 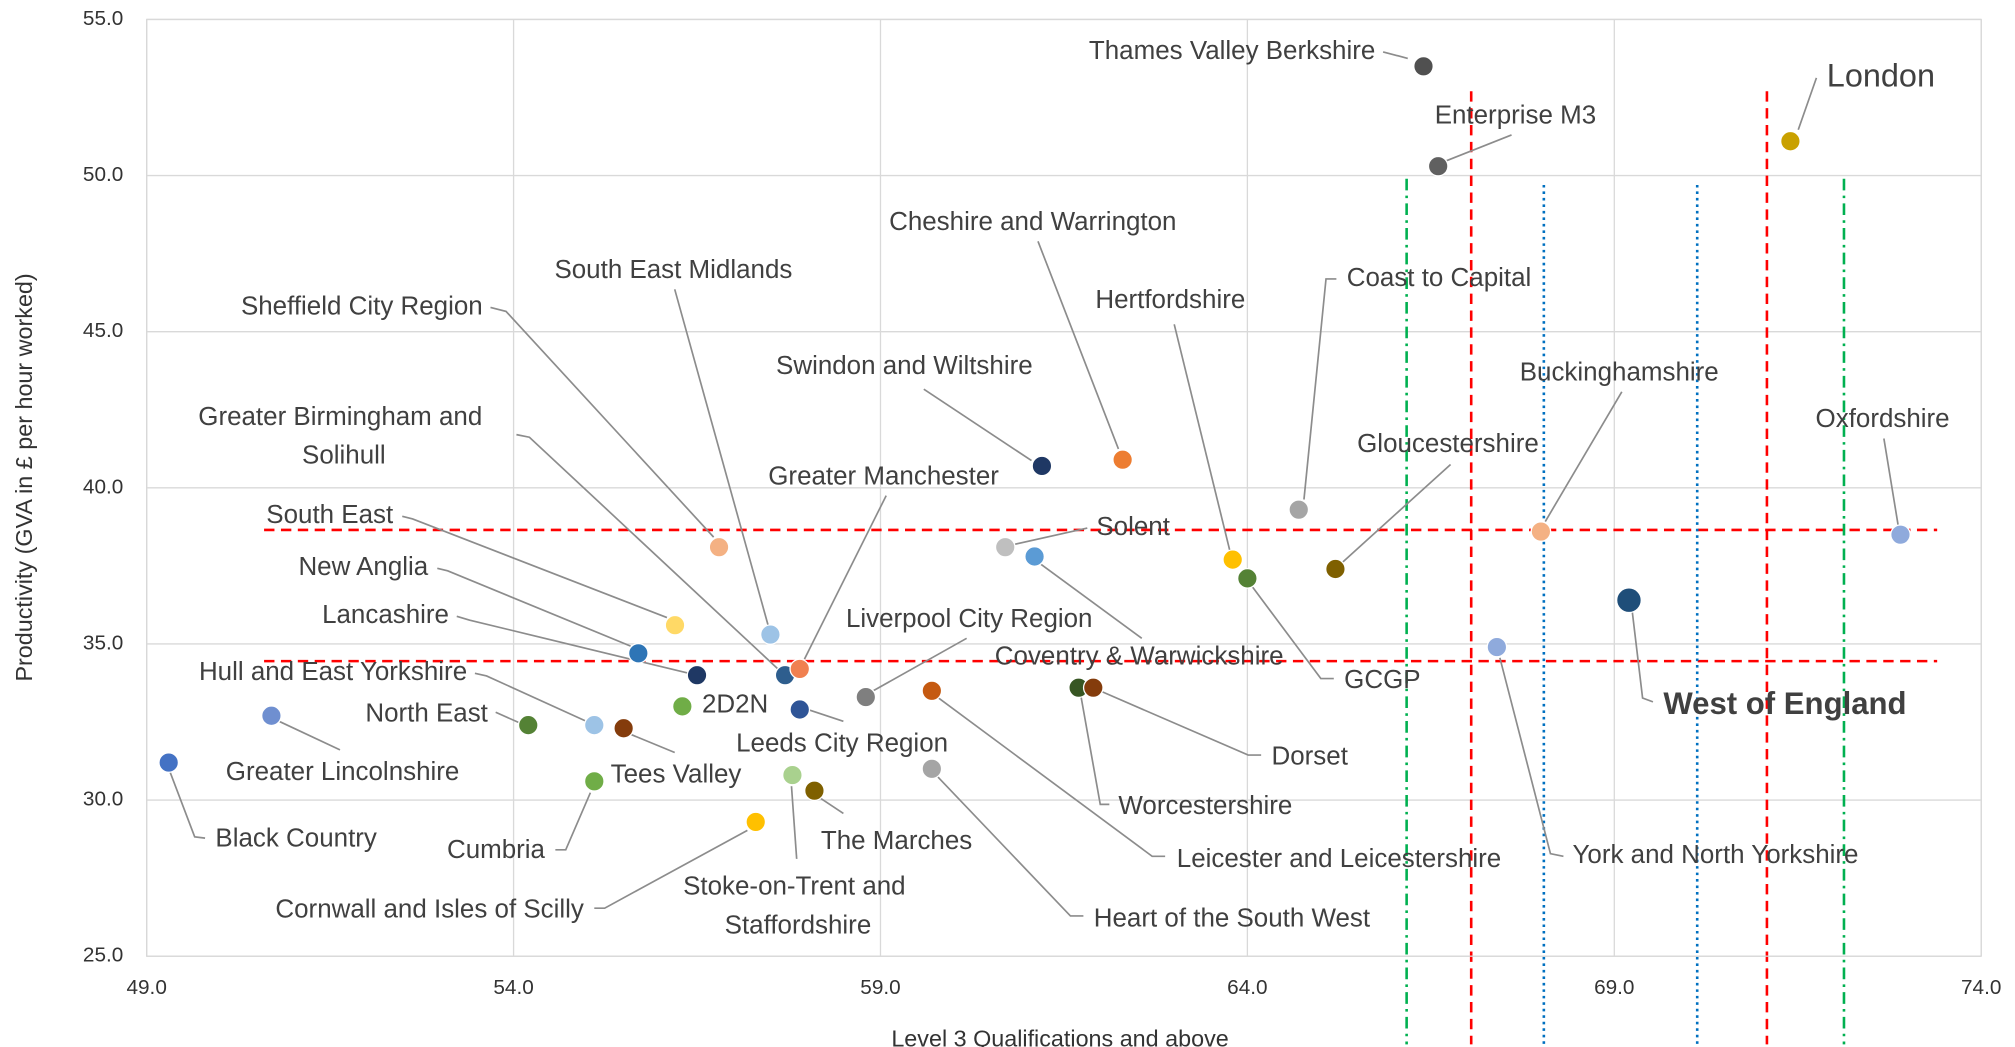 I want to click on point-label: The Marches, so click(x=896, y=841).